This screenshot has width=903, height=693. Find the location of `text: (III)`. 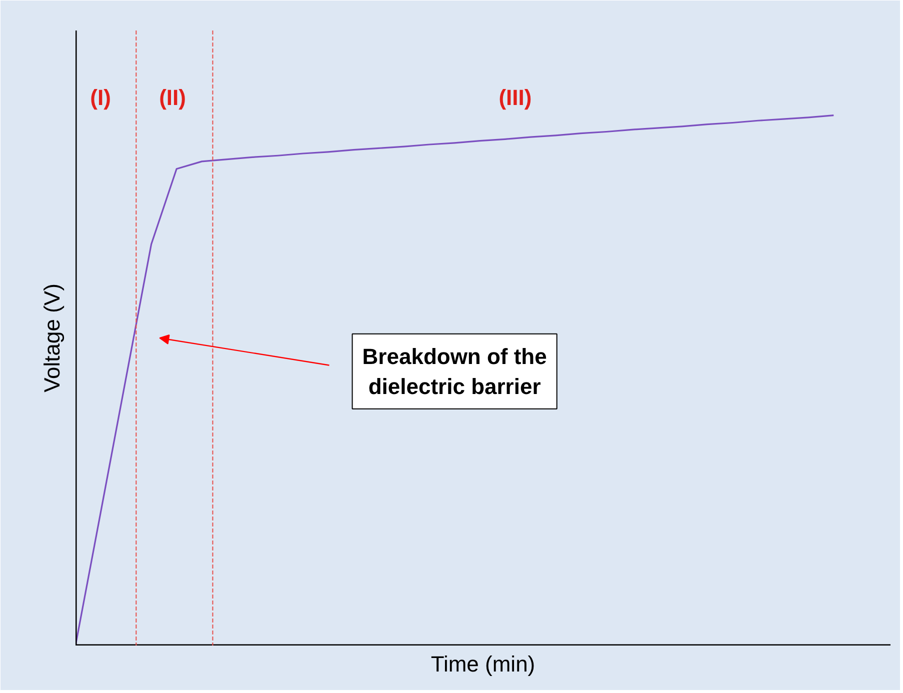

text: (III) is located at coordinates (515, 97).